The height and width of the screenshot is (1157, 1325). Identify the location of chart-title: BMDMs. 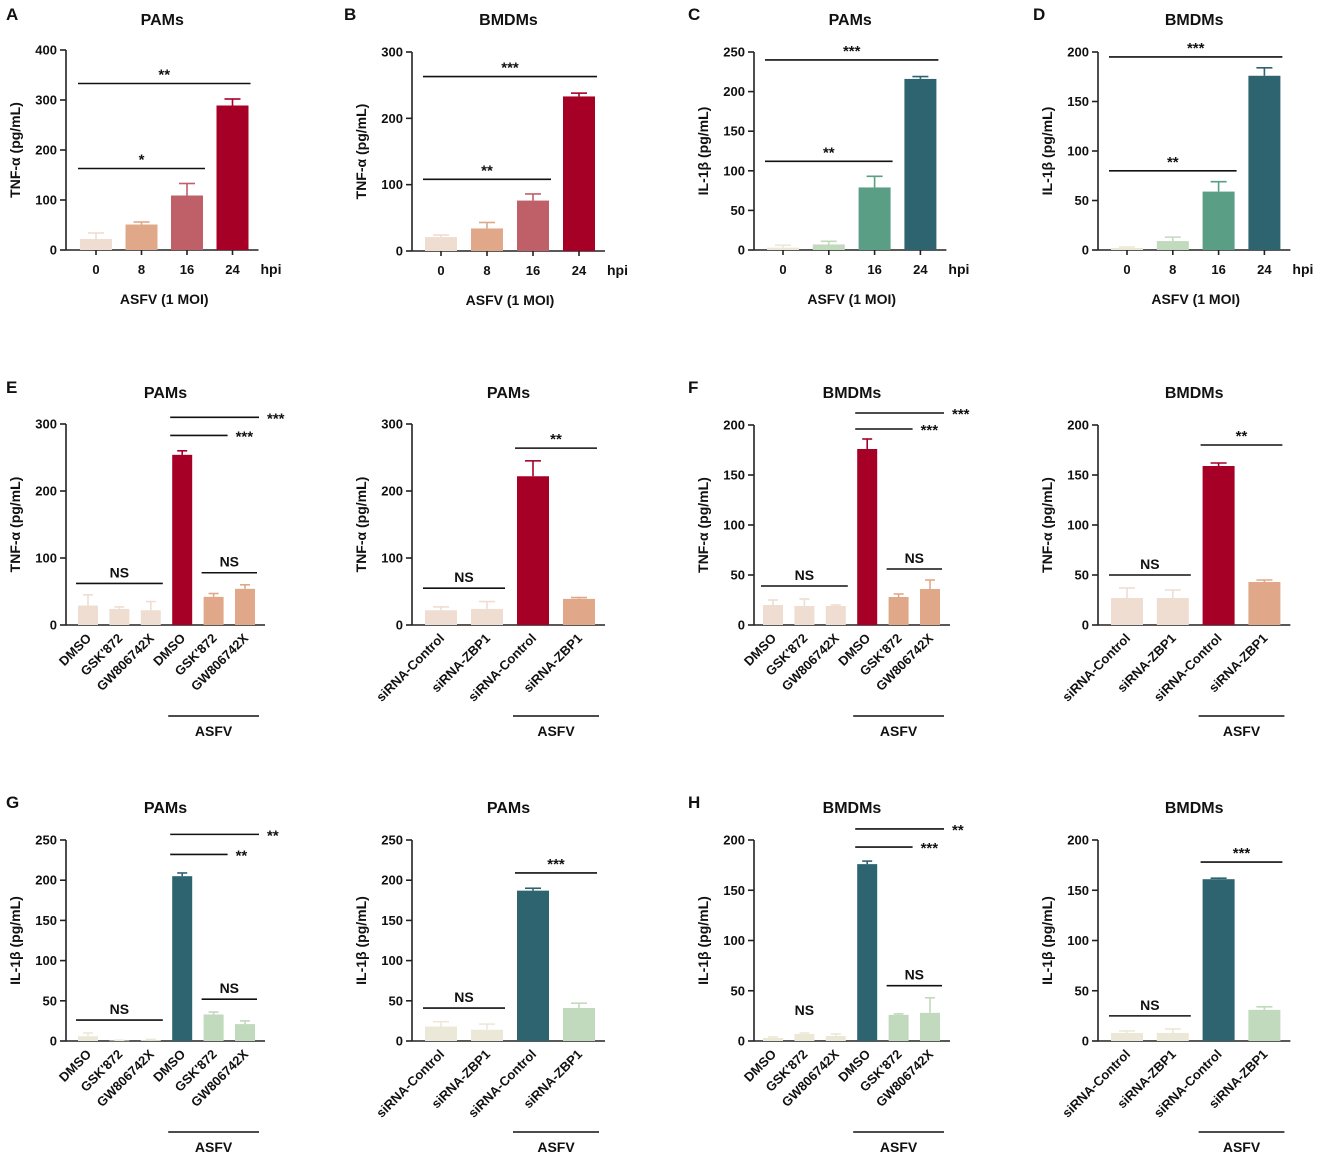
(852, 393).